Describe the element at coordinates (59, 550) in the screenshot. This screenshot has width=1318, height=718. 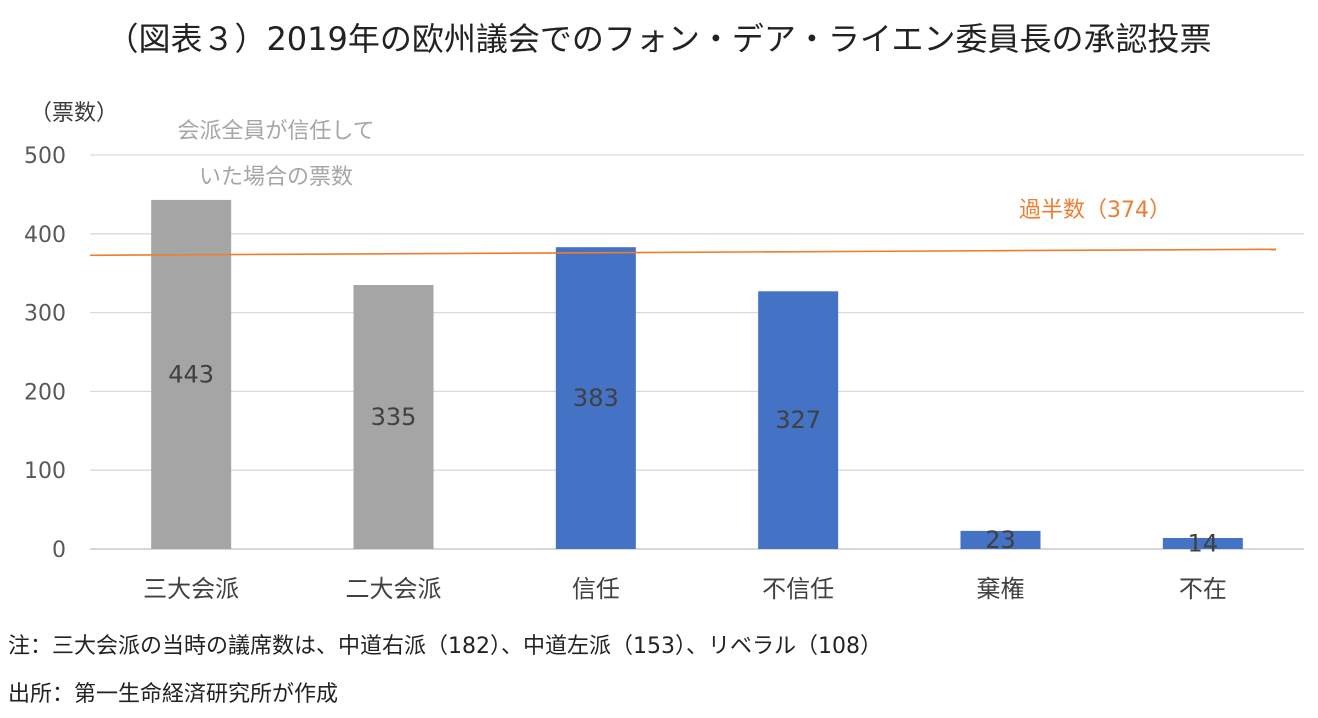
I see `y-tick-label: 0` at that location.